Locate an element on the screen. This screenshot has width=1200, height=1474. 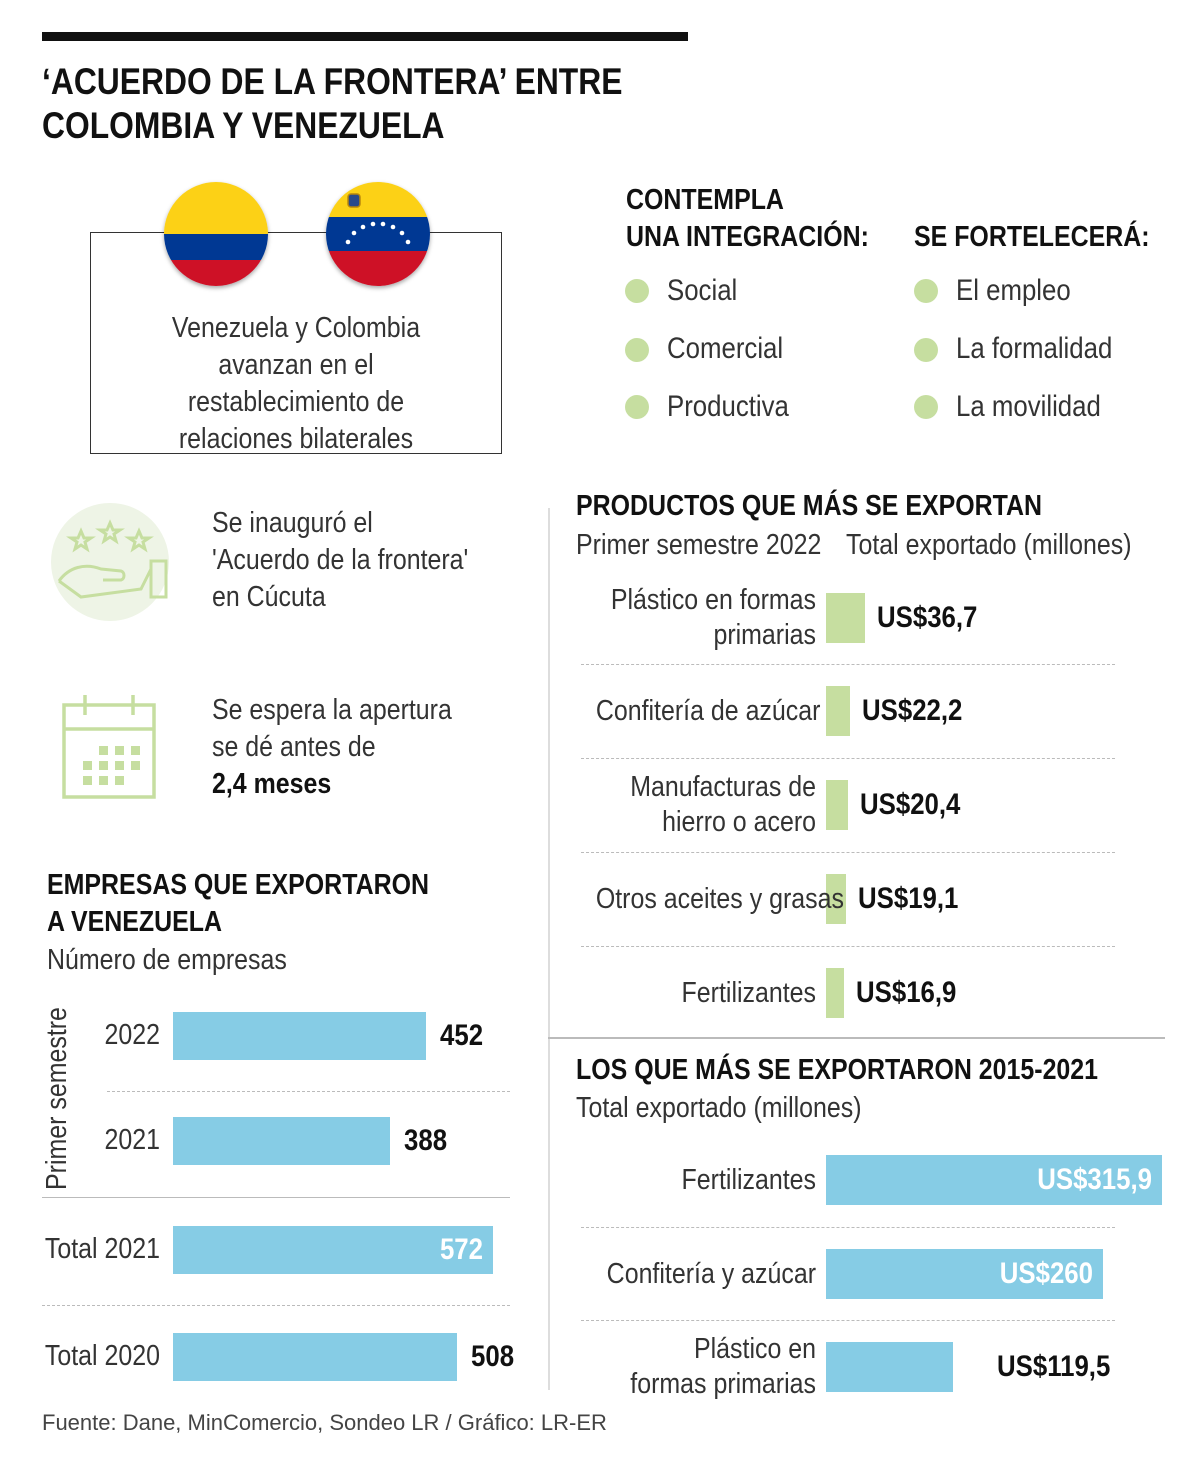
companies-value-label: 508 is located at coordinates (493, 1356).